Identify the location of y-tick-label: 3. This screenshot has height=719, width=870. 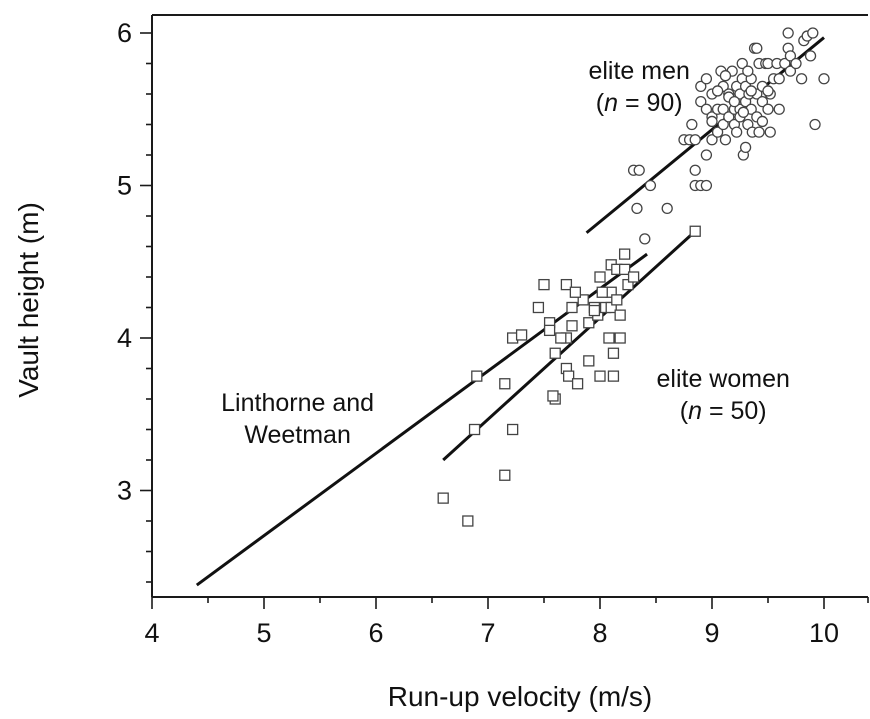
(124, 491).